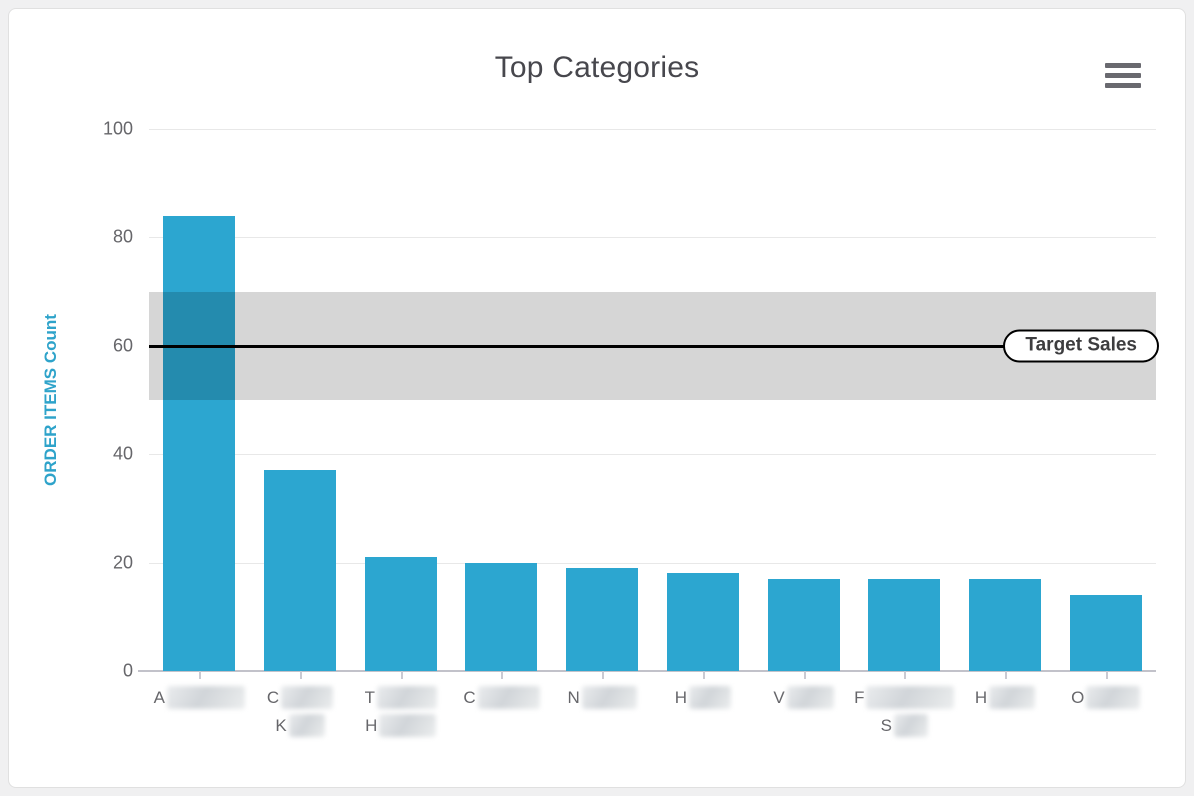 Image resolution: width=1194 pixels, height=796 pixels. What do you see at coordinates (122, 345) in the screenshot?
I see `y-tick-label: 60` at bounding box center [122, 345].